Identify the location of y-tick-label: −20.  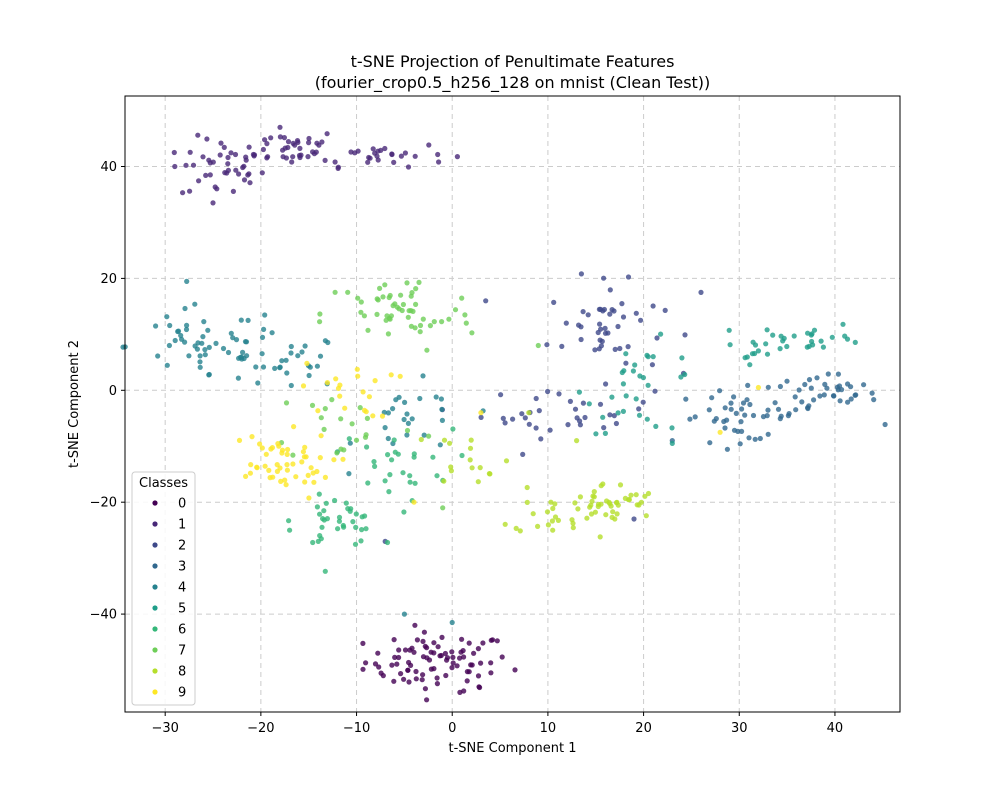
(103, 503).